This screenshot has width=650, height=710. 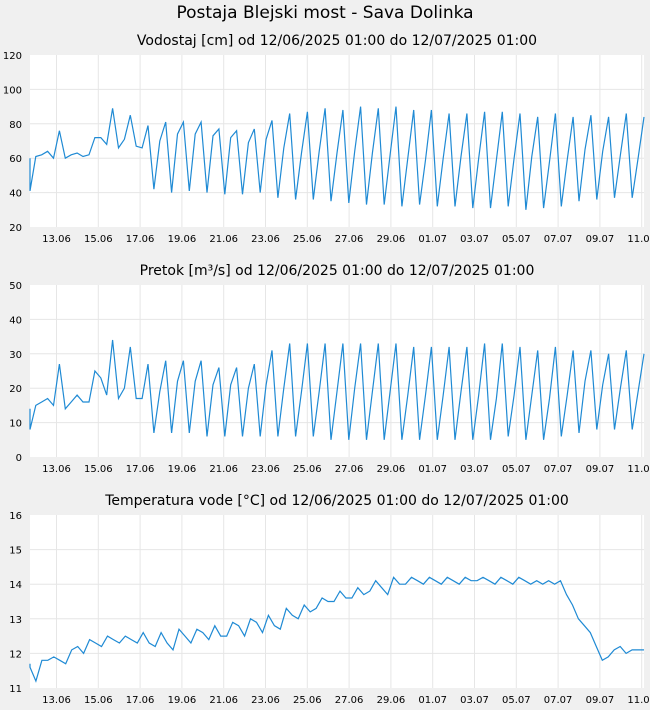 I want to click on y-tick-label: 12, so click(x=15, y=654).